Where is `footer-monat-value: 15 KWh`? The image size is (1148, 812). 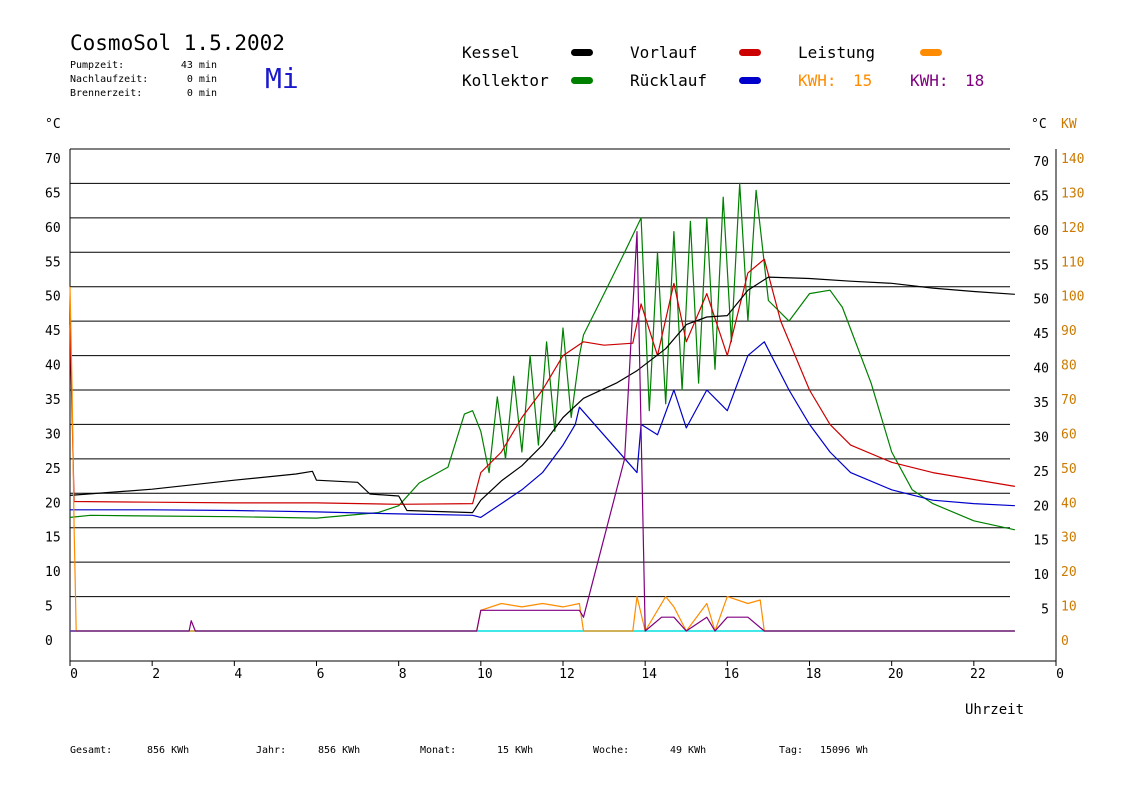
footer-monat-value: 15 KWh is located at coordinates (515, 750).